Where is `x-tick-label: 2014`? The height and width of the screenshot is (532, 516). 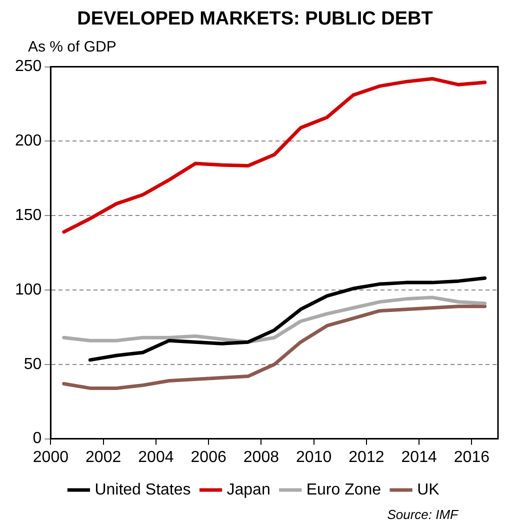 x-tick-label: 2014 is located at coordinates (419, 457).